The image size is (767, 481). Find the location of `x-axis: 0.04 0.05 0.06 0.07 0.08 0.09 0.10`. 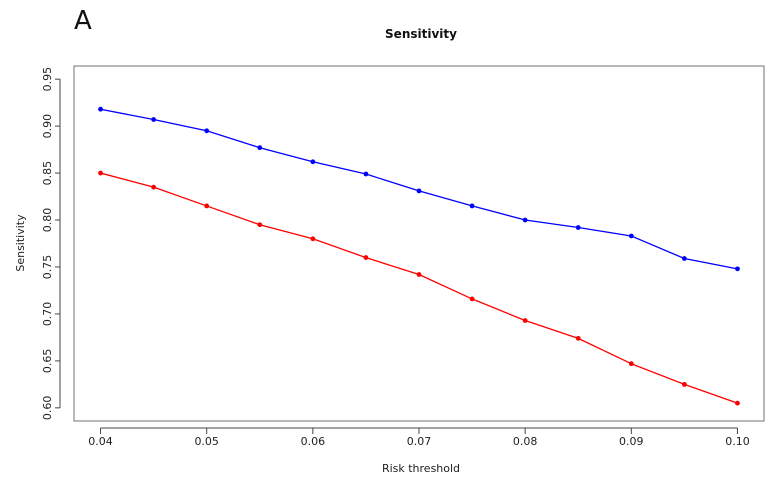

x-axis: 0.04 0.05 0.06 0.07 0.08 0.09 0.10 is located at coordinates (419, 437).